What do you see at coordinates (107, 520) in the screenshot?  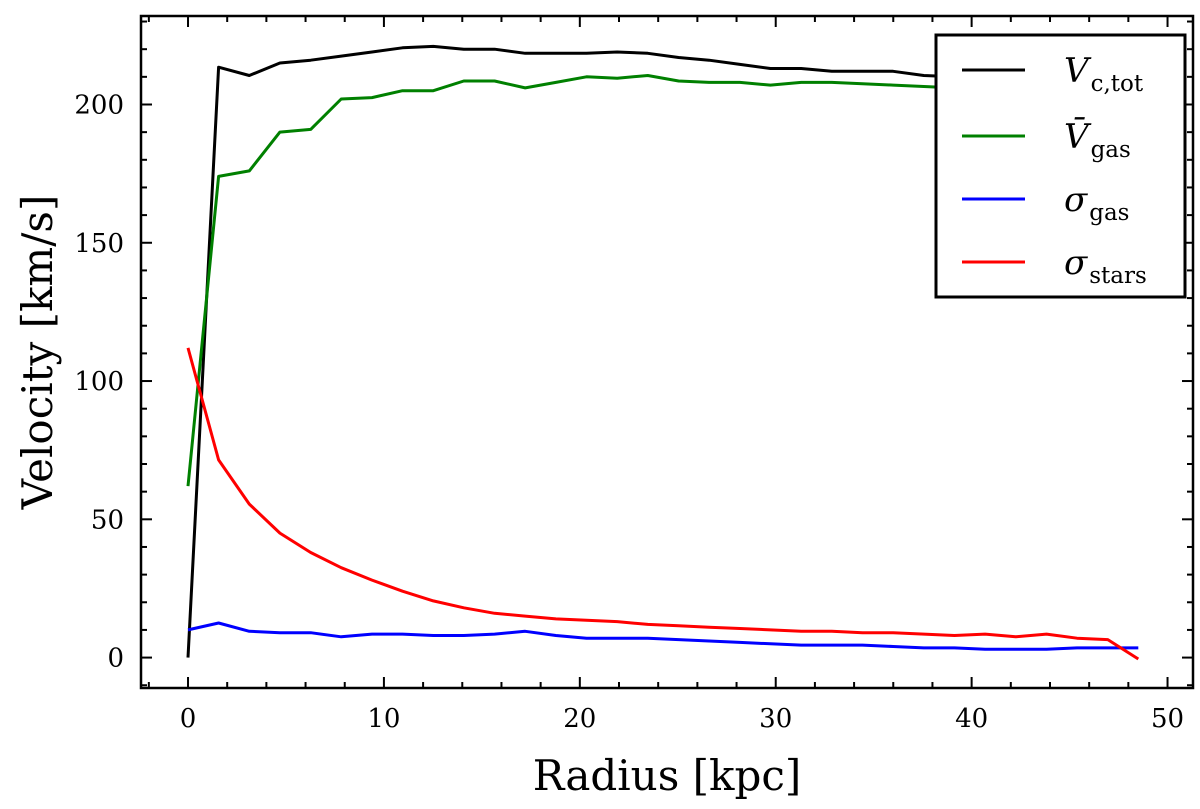 I see `y-tick-label-1: 50` at bounding box center [107, 520].